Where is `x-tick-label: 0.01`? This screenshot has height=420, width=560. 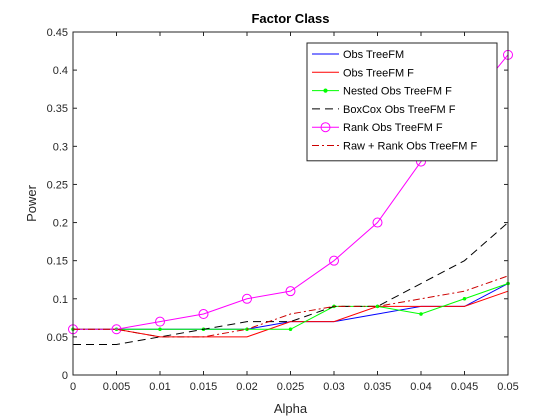 x-tick-label: 0.01 is located at coordinates (159, 387).